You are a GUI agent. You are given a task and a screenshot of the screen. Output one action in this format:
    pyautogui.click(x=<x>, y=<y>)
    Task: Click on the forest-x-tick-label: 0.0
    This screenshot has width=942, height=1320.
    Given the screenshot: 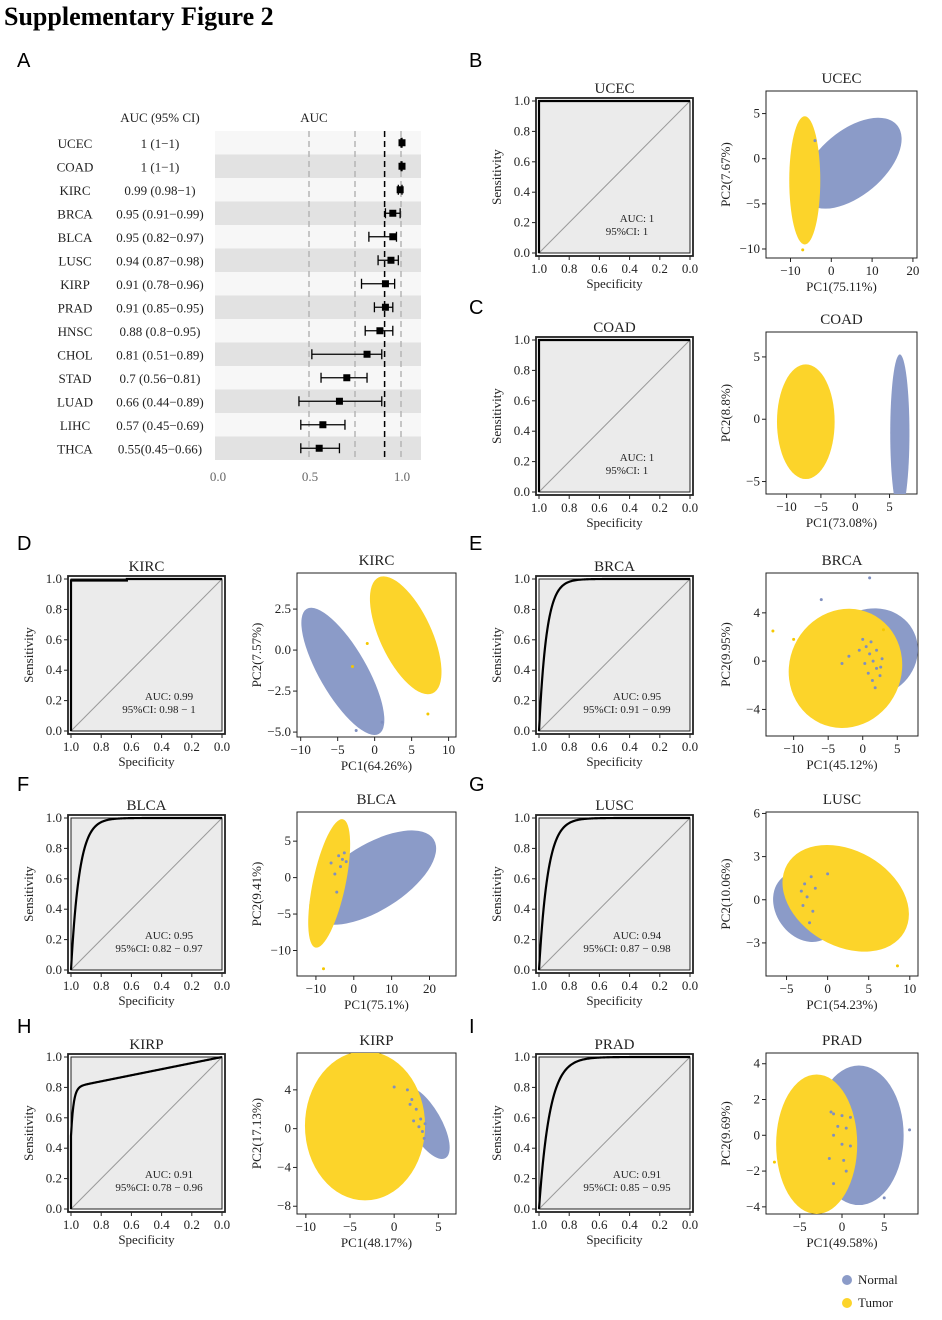 What is the action you would take?
    pyautogui.click(x=218, y=476)
    